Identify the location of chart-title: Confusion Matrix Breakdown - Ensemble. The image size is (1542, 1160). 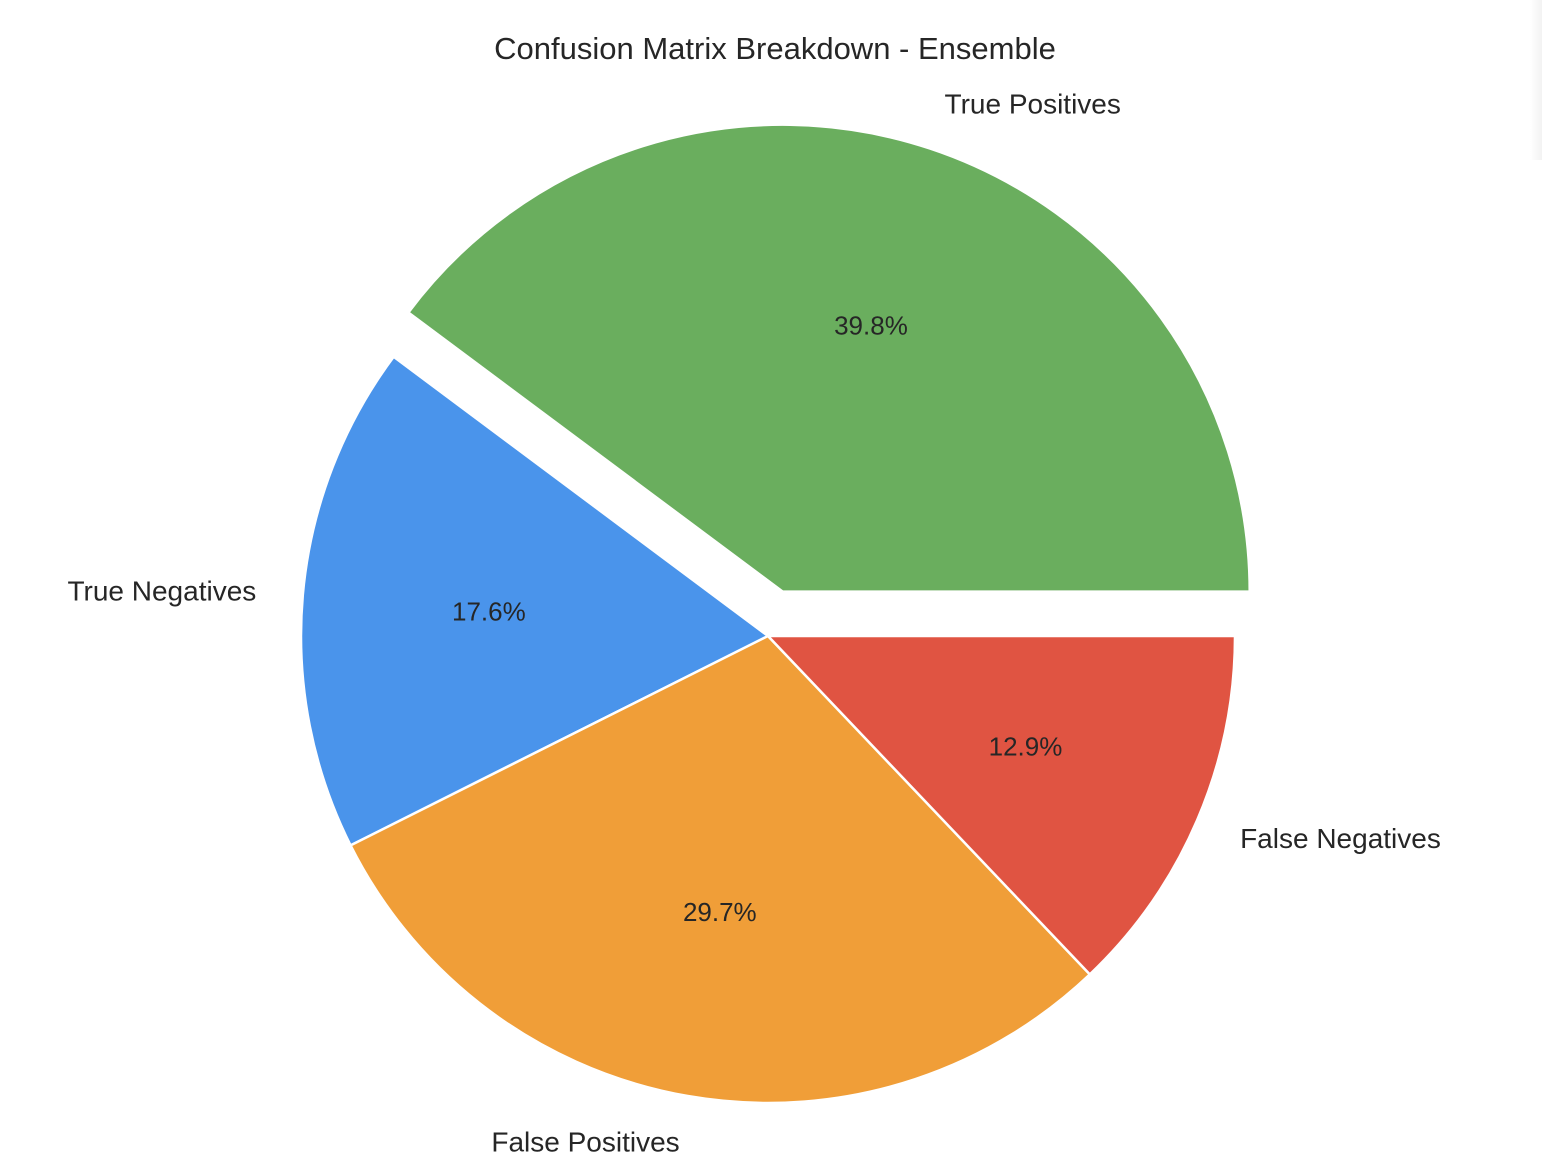
(775, 48).